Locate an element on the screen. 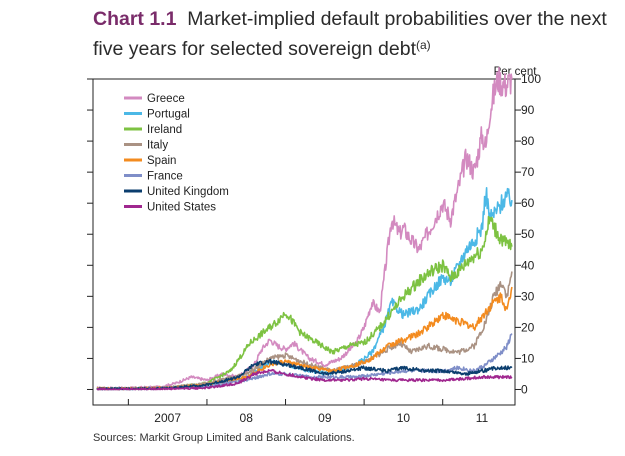  legend-label-2: Ireland is located at coordinates (164, 130).